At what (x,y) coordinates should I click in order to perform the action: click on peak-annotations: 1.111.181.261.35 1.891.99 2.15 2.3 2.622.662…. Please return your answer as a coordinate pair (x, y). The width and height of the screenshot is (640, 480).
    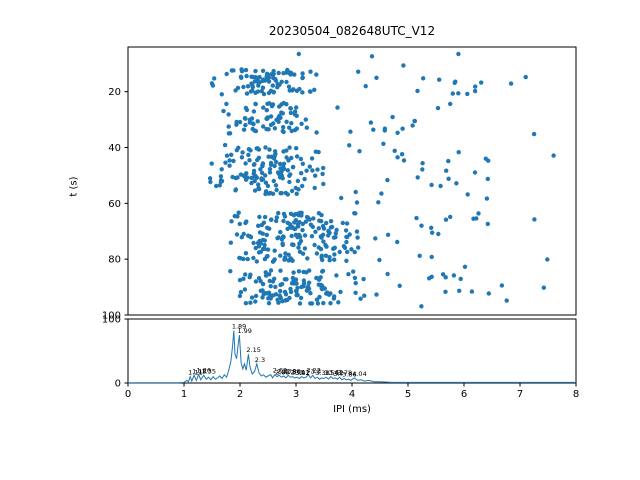
    Looking at the image, I should click on (277, 351).